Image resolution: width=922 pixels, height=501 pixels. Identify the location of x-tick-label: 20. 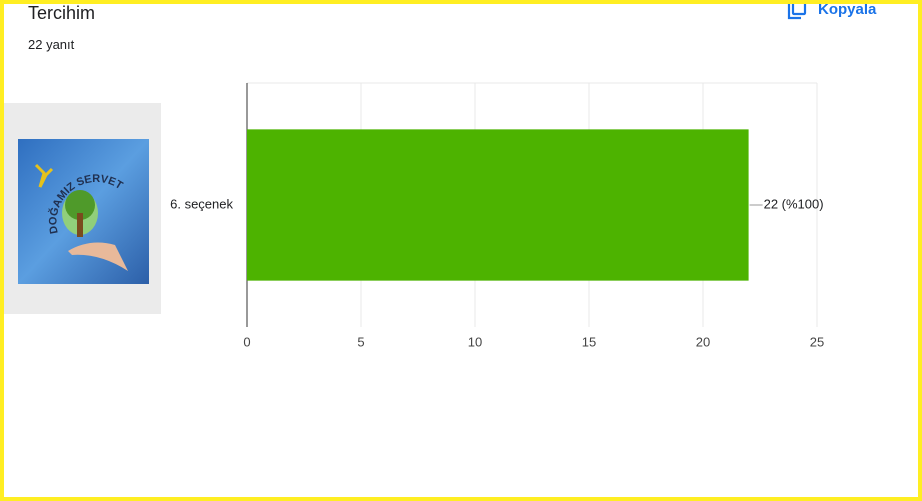
(703, 341).